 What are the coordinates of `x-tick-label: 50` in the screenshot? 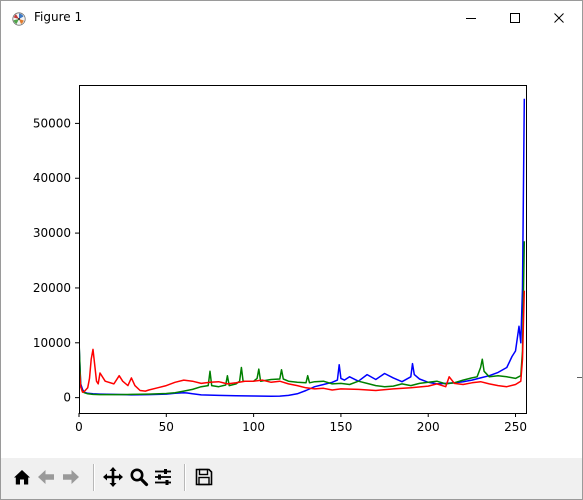 It's located at (166, 427).